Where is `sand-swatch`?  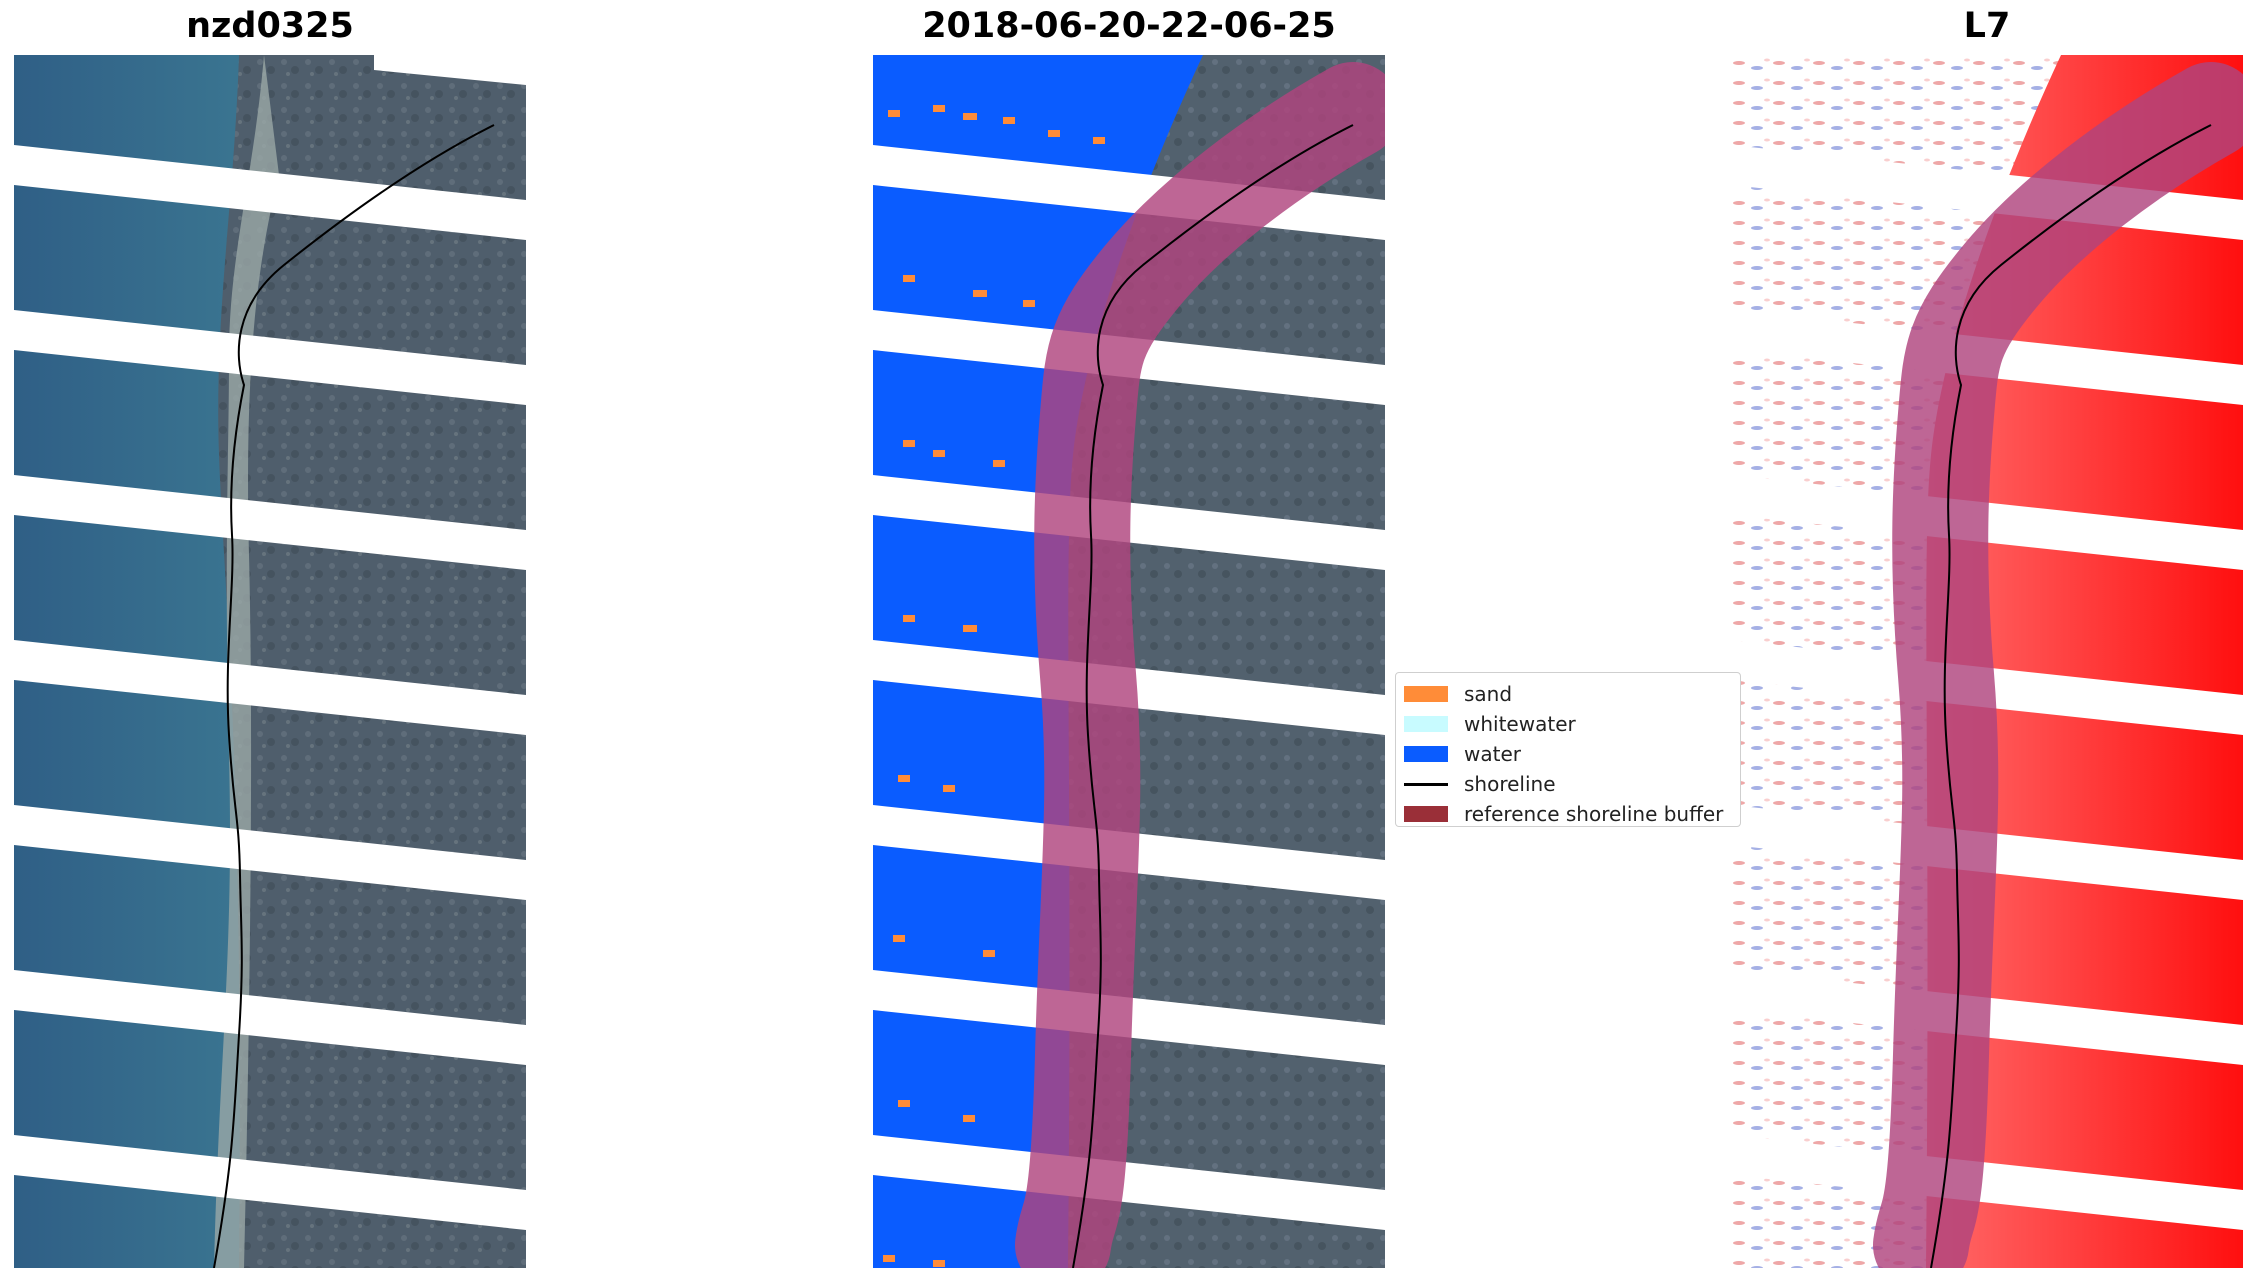 sand-swatch is located at coordinates (1426, 694).